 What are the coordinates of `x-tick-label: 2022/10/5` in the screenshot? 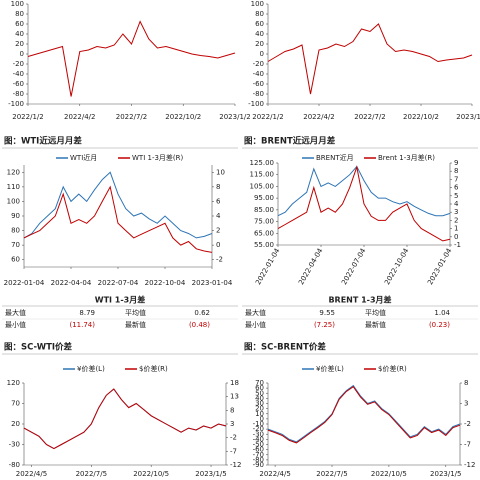 It's located at (151, 474).